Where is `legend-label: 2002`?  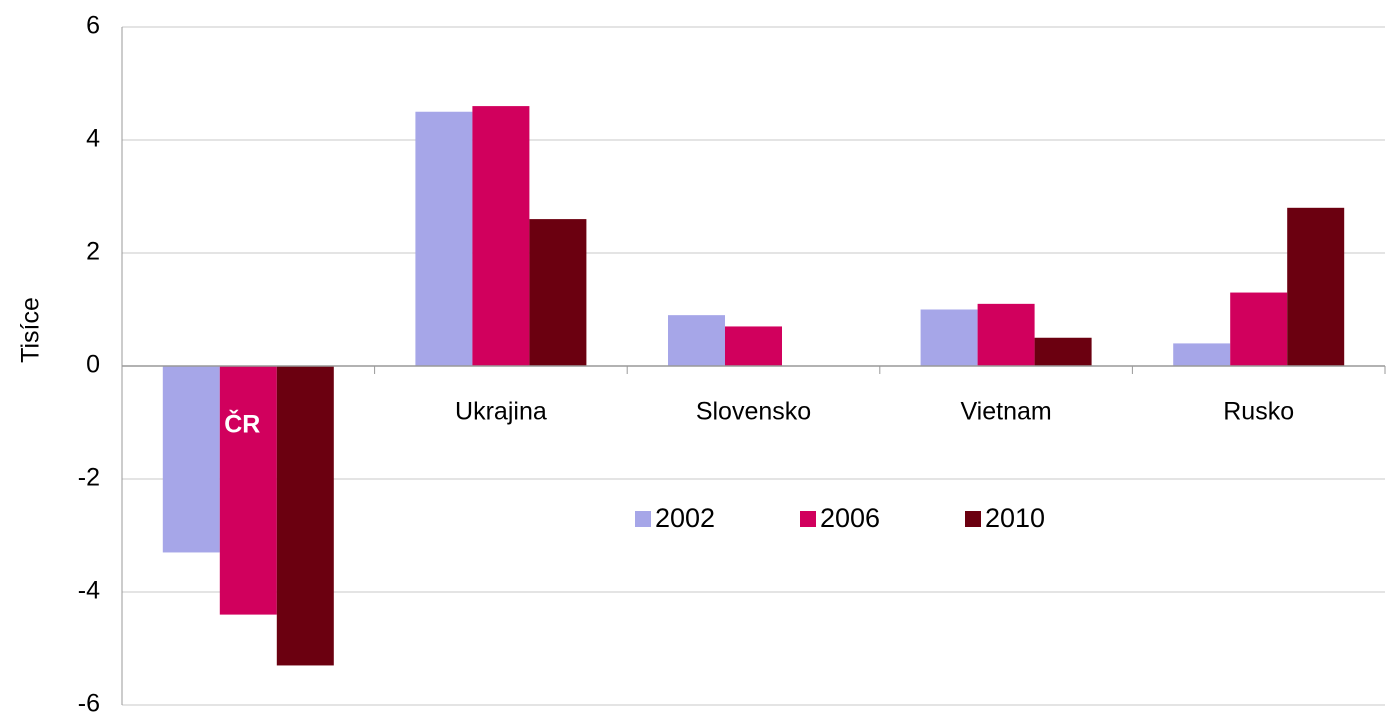 legend-label: 2002 is located at coordinates (685, 518).